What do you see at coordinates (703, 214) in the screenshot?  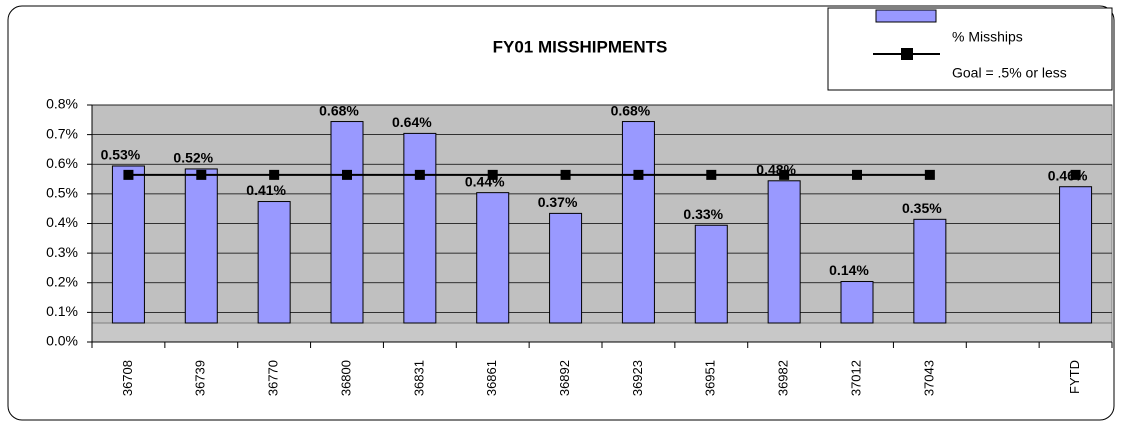 I see `data-label: 0.33%` at bounding box center [703, 214].